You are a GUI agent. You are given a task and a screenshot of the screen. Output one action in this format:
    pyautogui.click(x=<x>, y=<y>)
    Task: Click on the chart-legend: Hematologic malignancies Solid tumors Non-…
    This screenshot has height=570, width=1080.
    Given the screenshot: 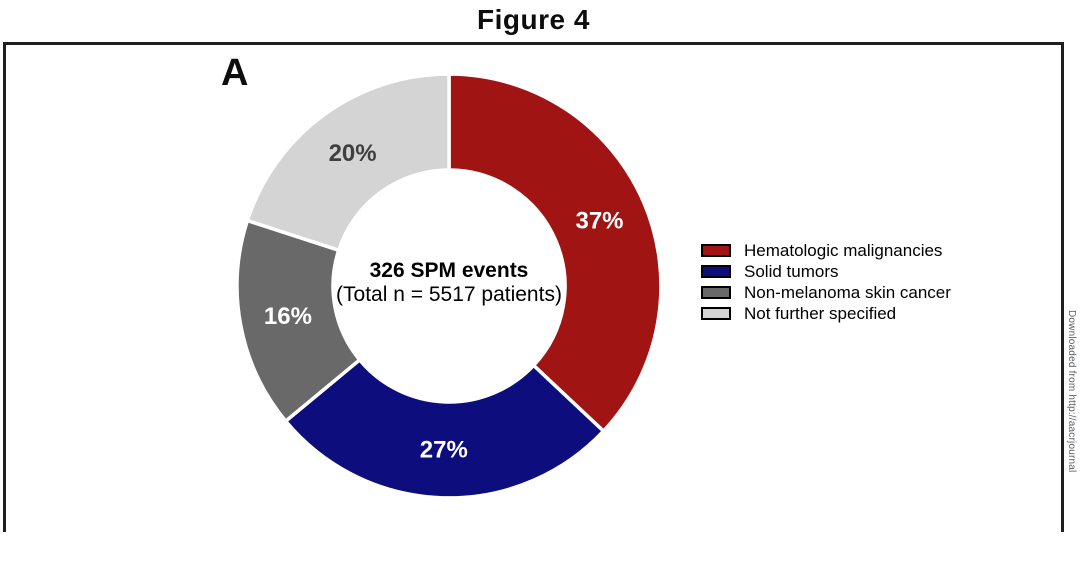 What is the action you would take?
    pyautogui.click(x=826, y=281)
    